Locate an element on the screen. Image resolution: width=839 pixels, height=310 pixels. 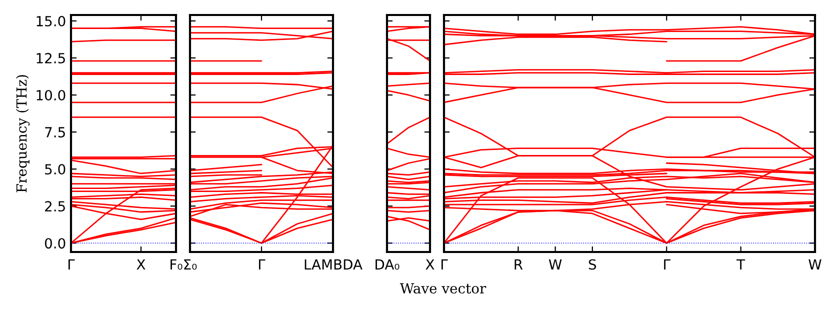
y-tick-label: 2.5 is located at coordinates (55, 206).